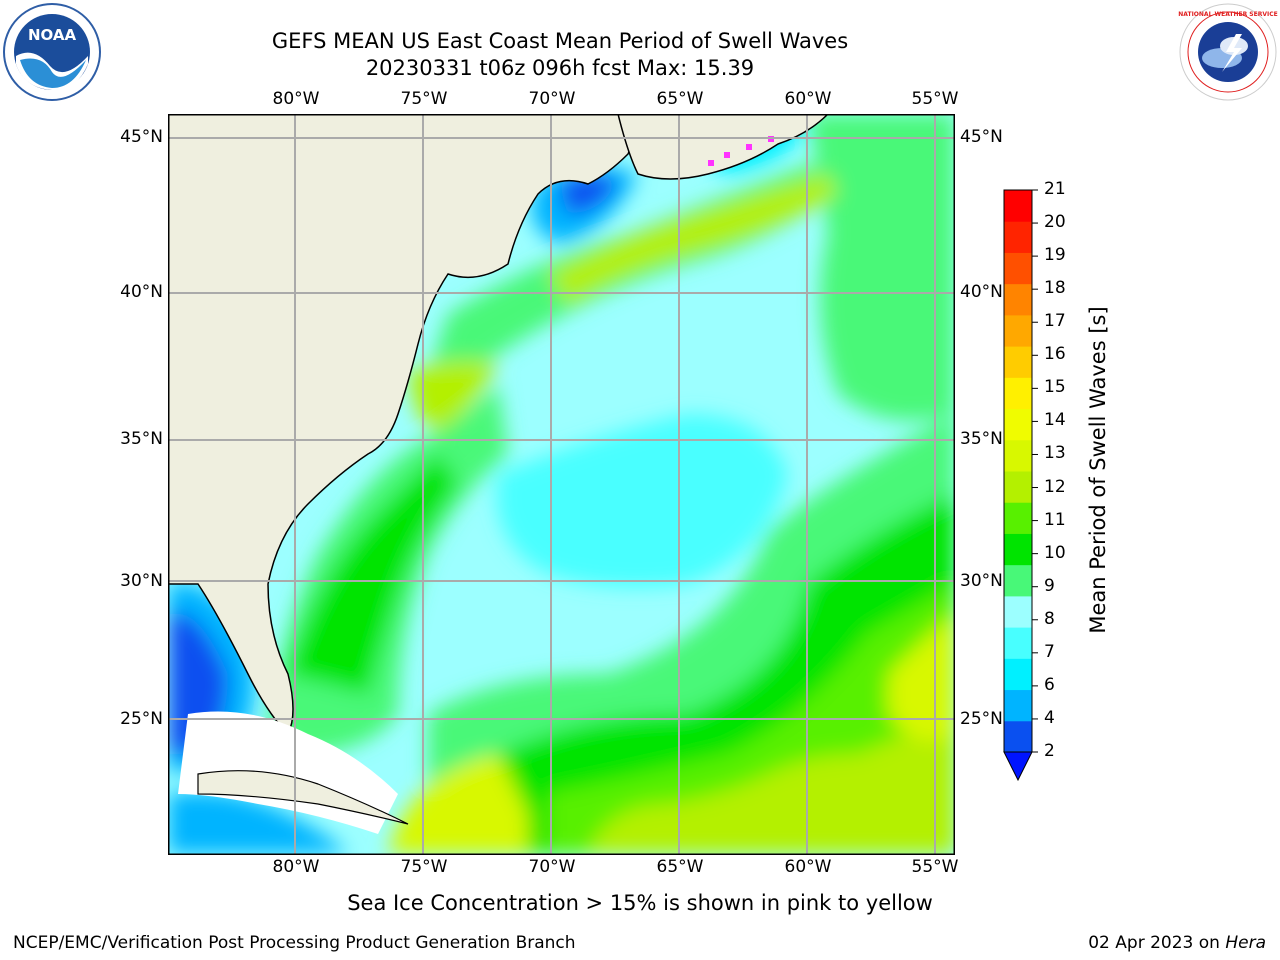  What do you see at coordinates (141, 137) in the screenshot?
I see `lat-label-left: 45°N` at bounding box center [141, 137].